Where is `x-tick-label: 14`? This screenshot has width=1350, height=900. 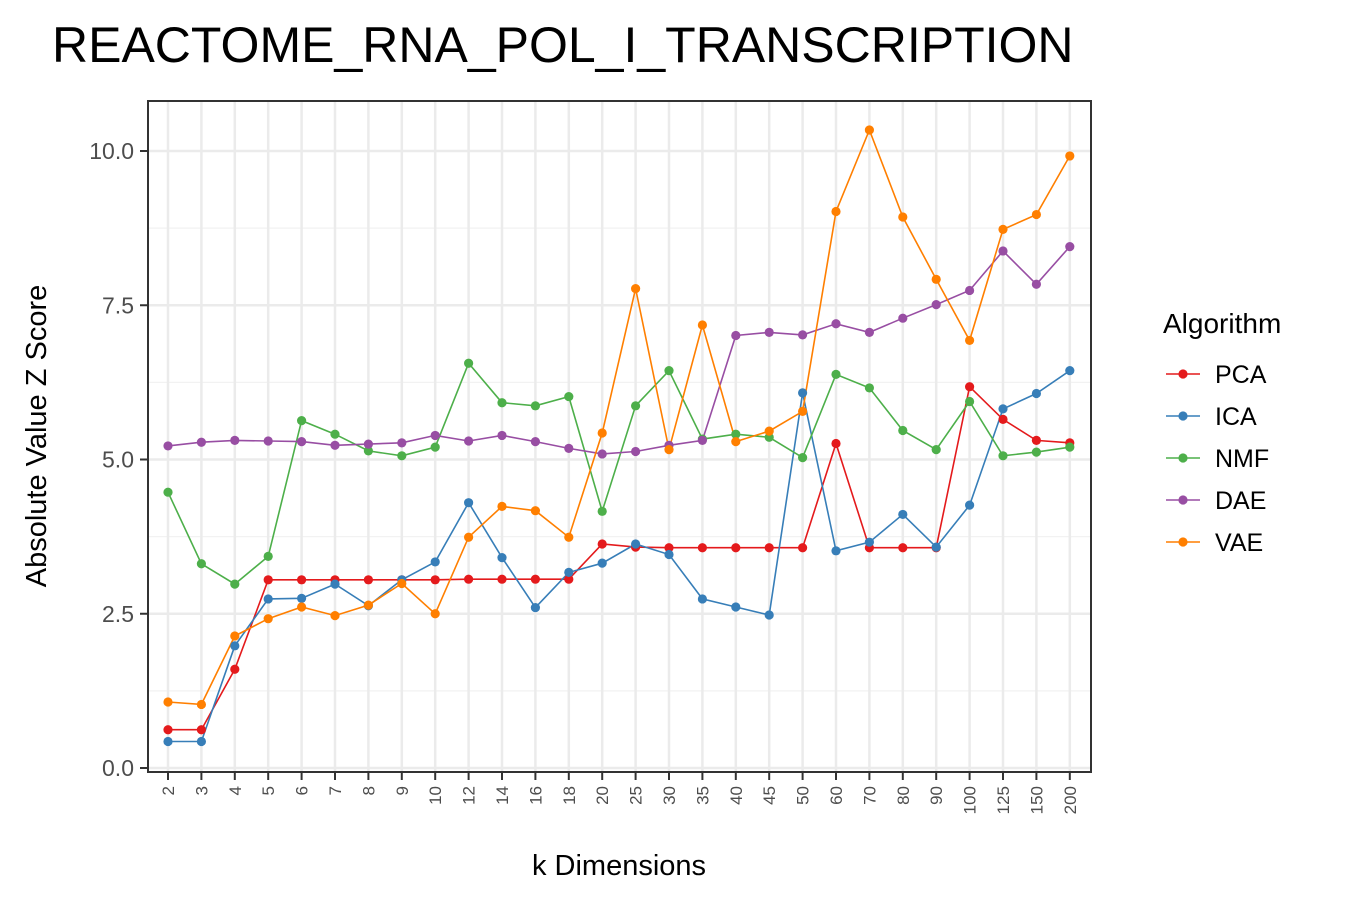 x-tick-label: 14 is located at coordinates (502, 795).